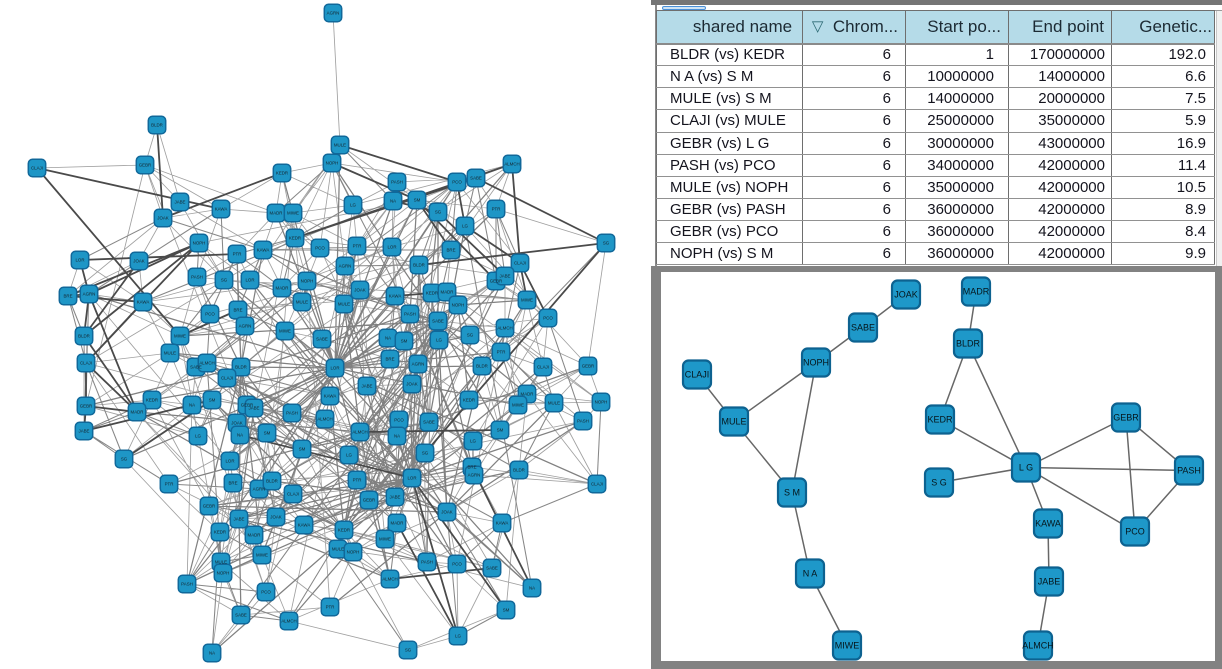  Describe the element at coordinates (397, 523) in the screenshot. I see `svg-text: MADR` at that location.